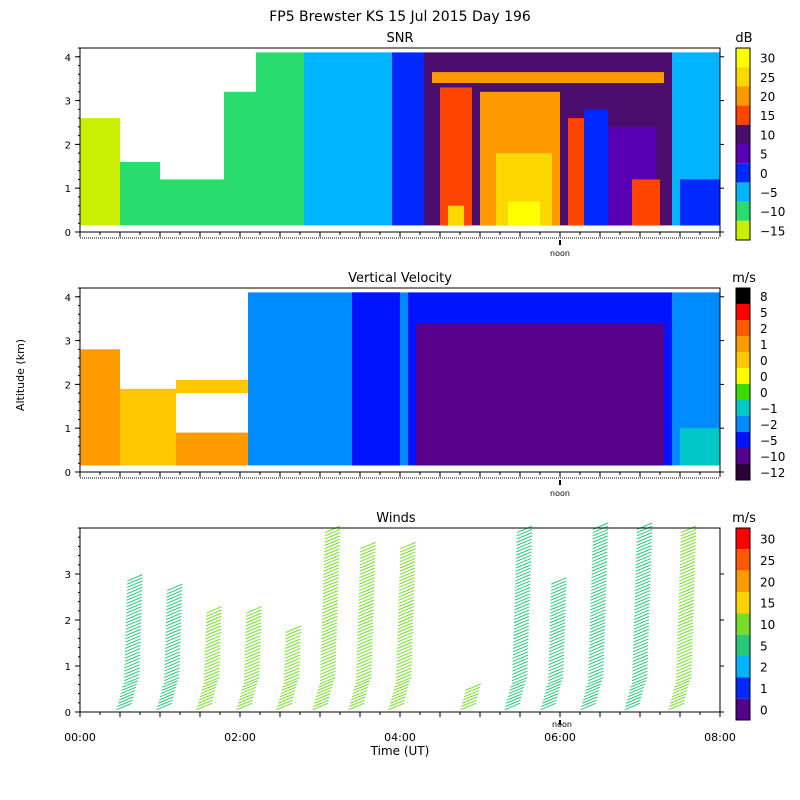 The height and width of the screenshot is (800, 800). What do you see at coordinates (767, 625) in the screenshot?
I see `colorbar-label: 10` at bounding box center [767, 625].